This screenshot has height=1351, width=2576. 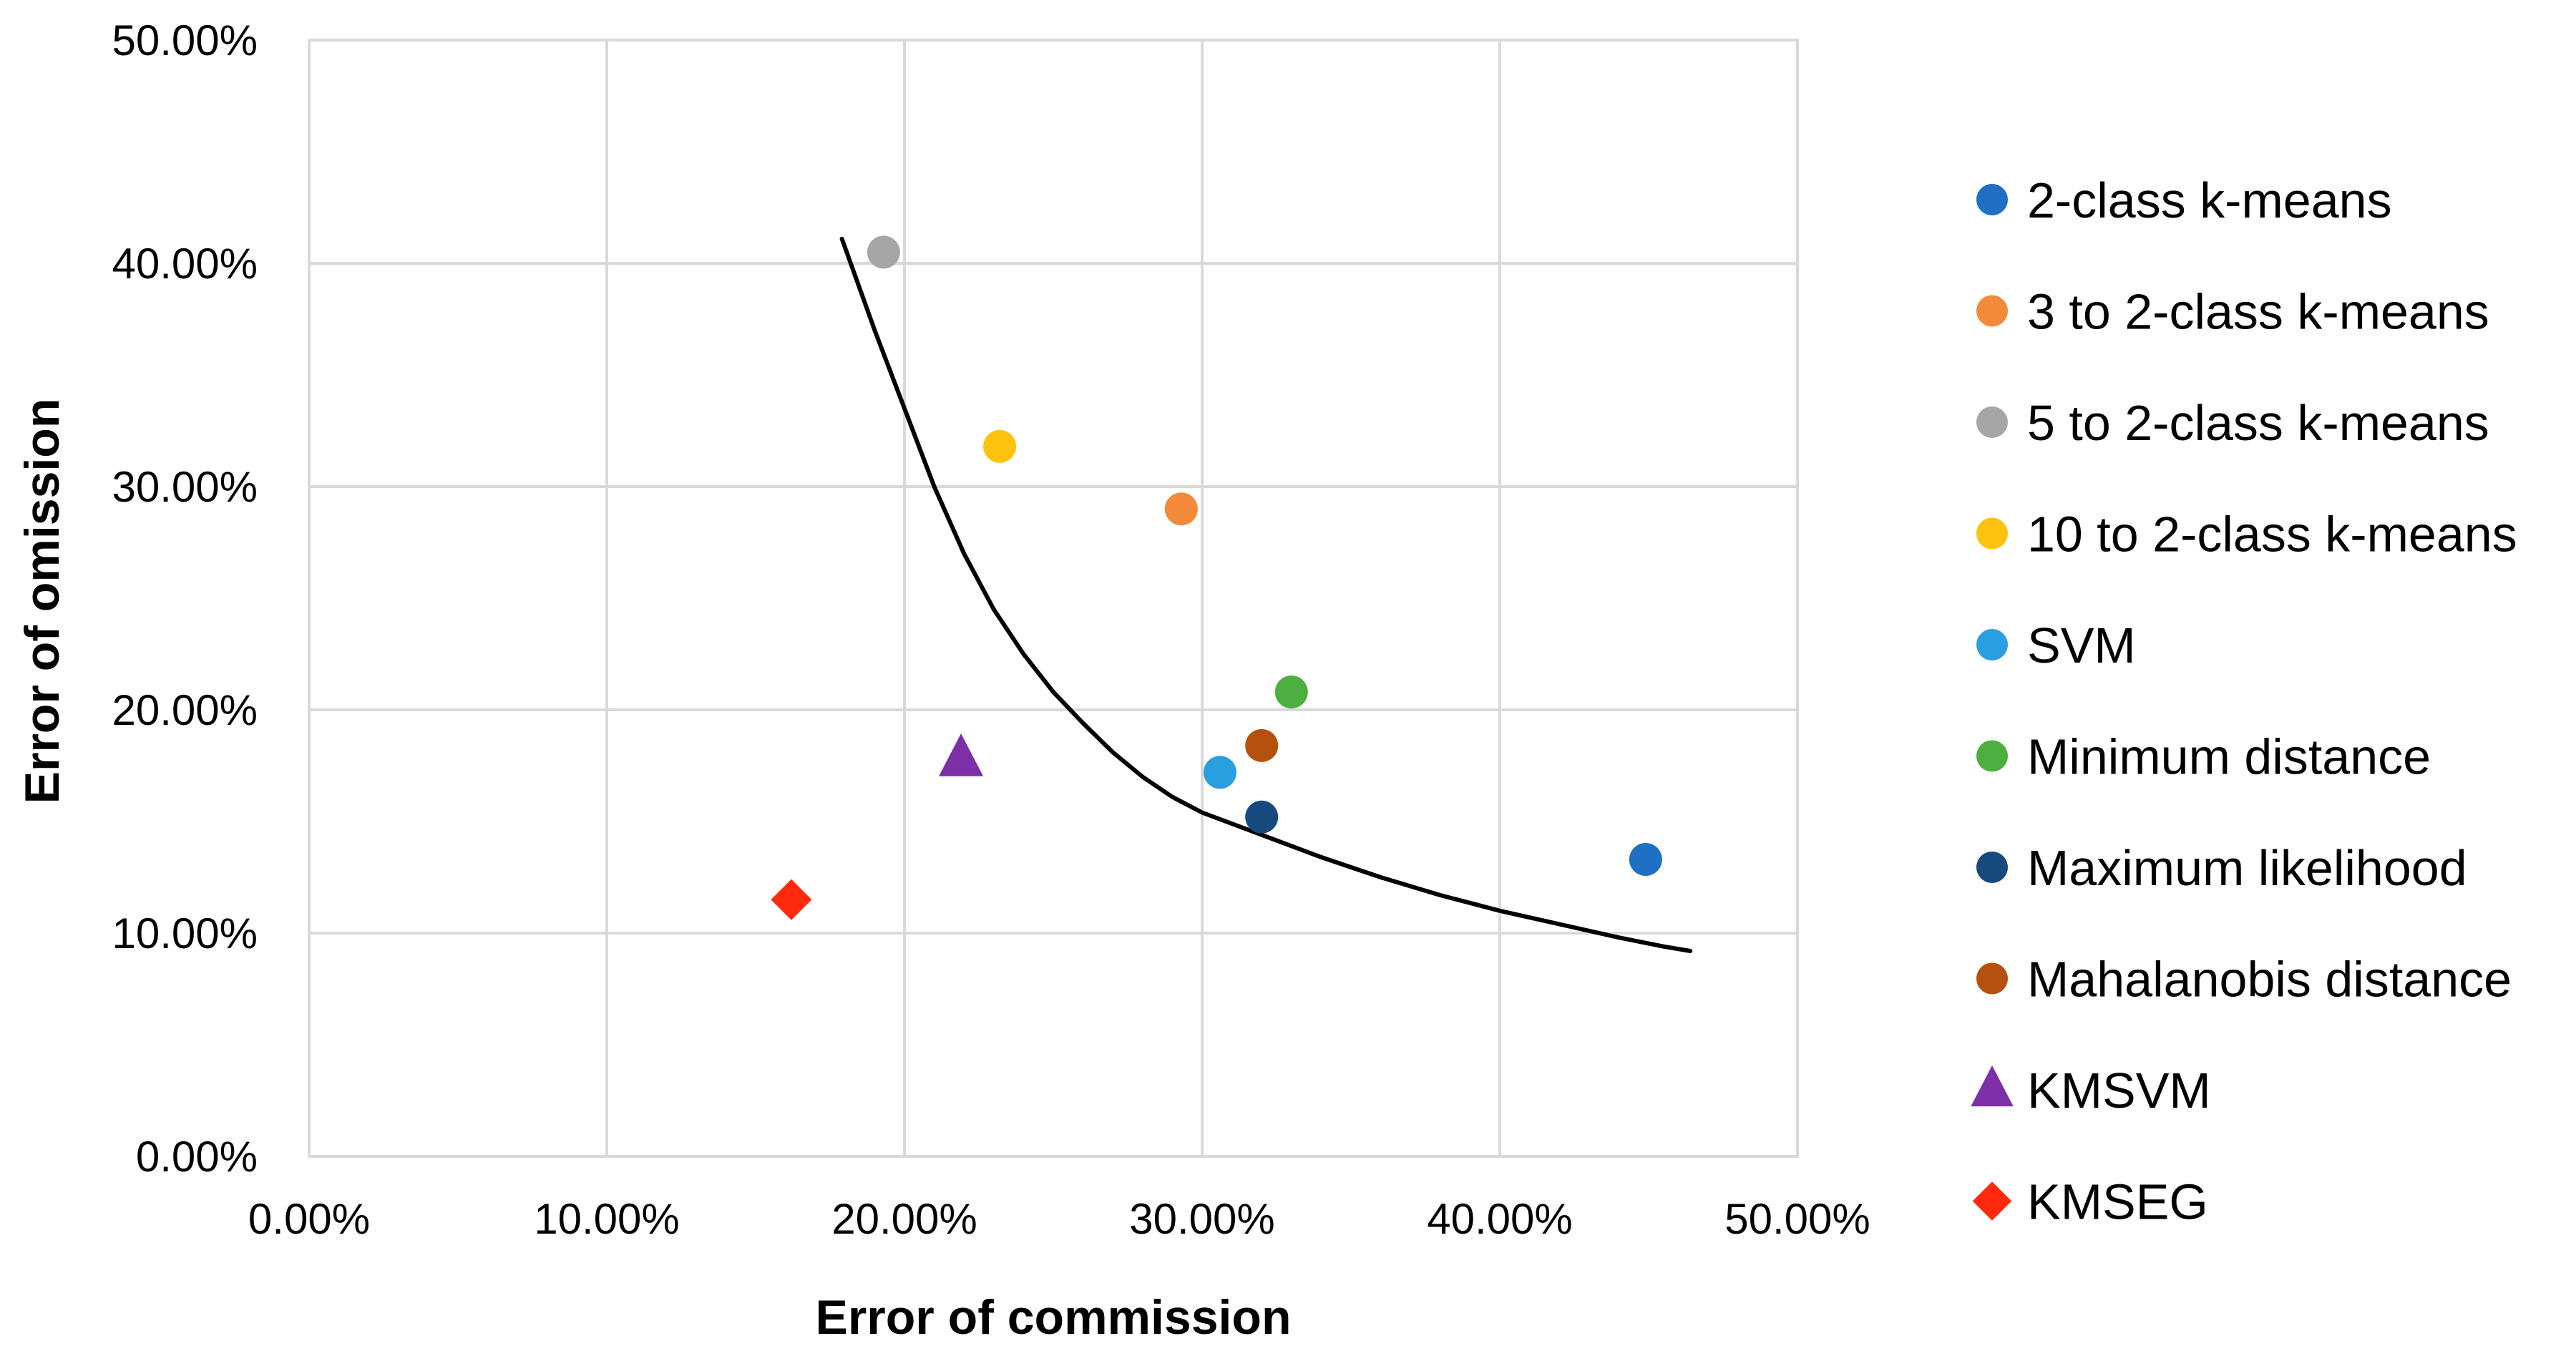 What do you see at coordinates (607, 1219) in the screenshot?
I see `x-tick-label: 10.00%` at bounding box center [607, 1219].